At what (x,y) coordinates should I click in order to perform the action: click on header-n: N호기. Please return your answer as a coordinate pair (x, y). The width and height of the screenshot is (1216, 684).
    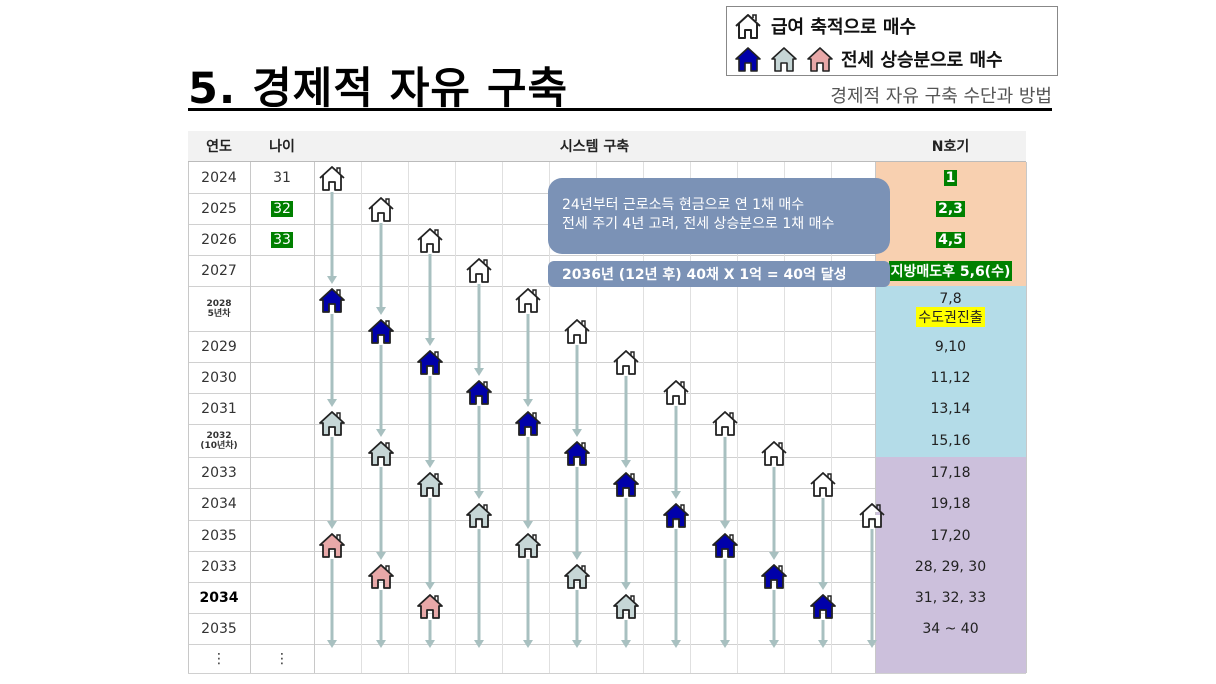
    Looking at the image, I should click on (950, 146).